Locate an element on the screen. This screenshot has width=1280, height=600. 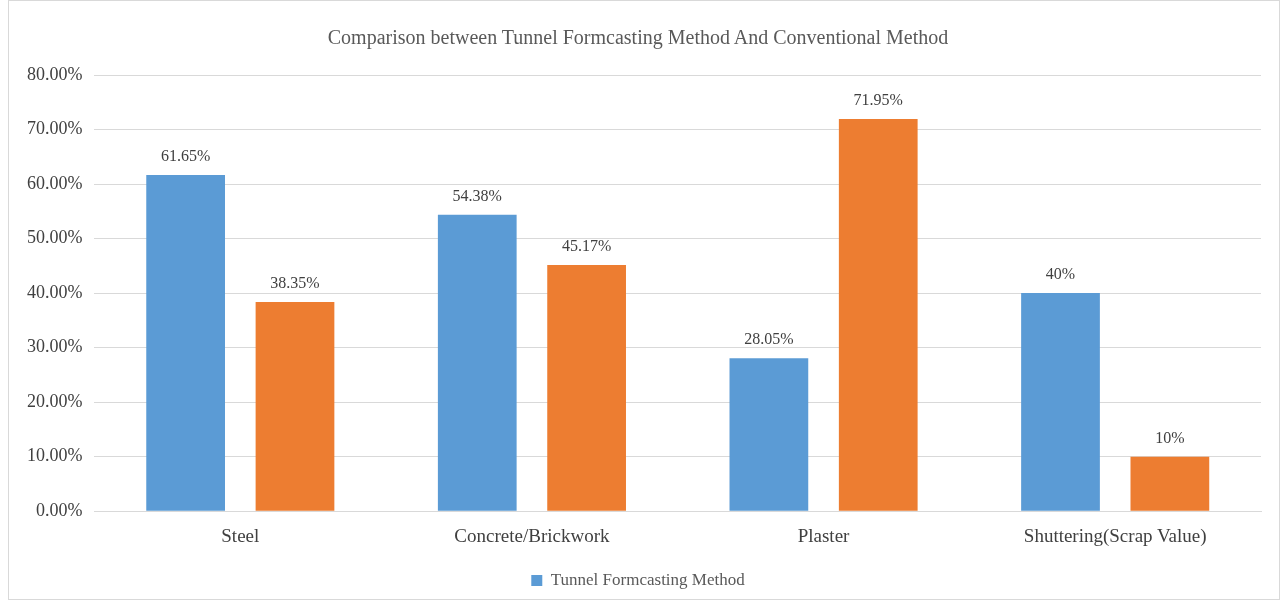
data-label: 38.35% is located at coordinates (295, 283).